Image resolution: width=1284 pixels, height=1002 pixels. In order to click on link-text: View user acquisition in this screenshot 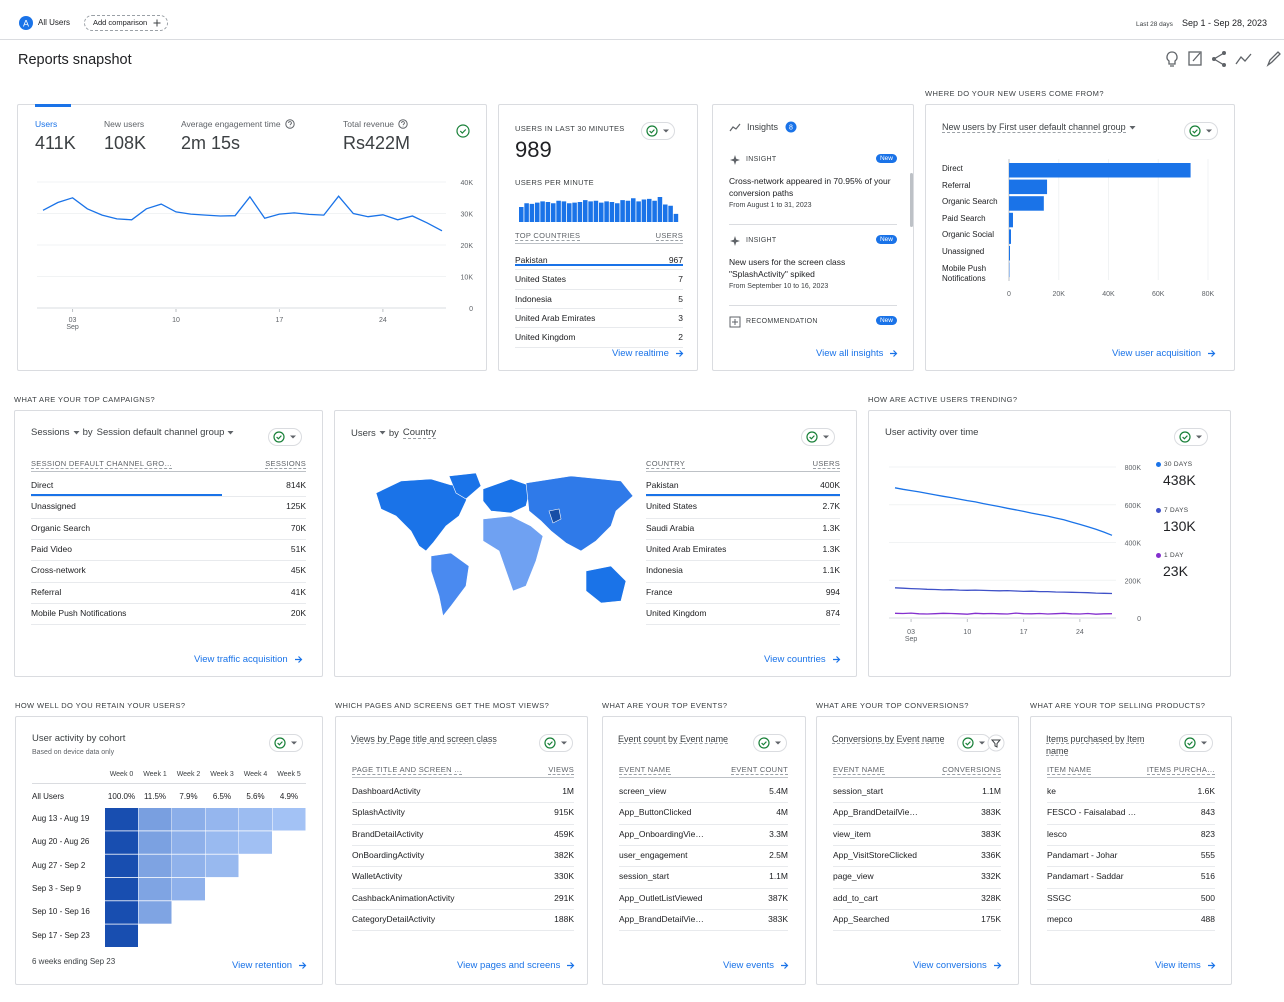, I will do `click(1157, 353)`.